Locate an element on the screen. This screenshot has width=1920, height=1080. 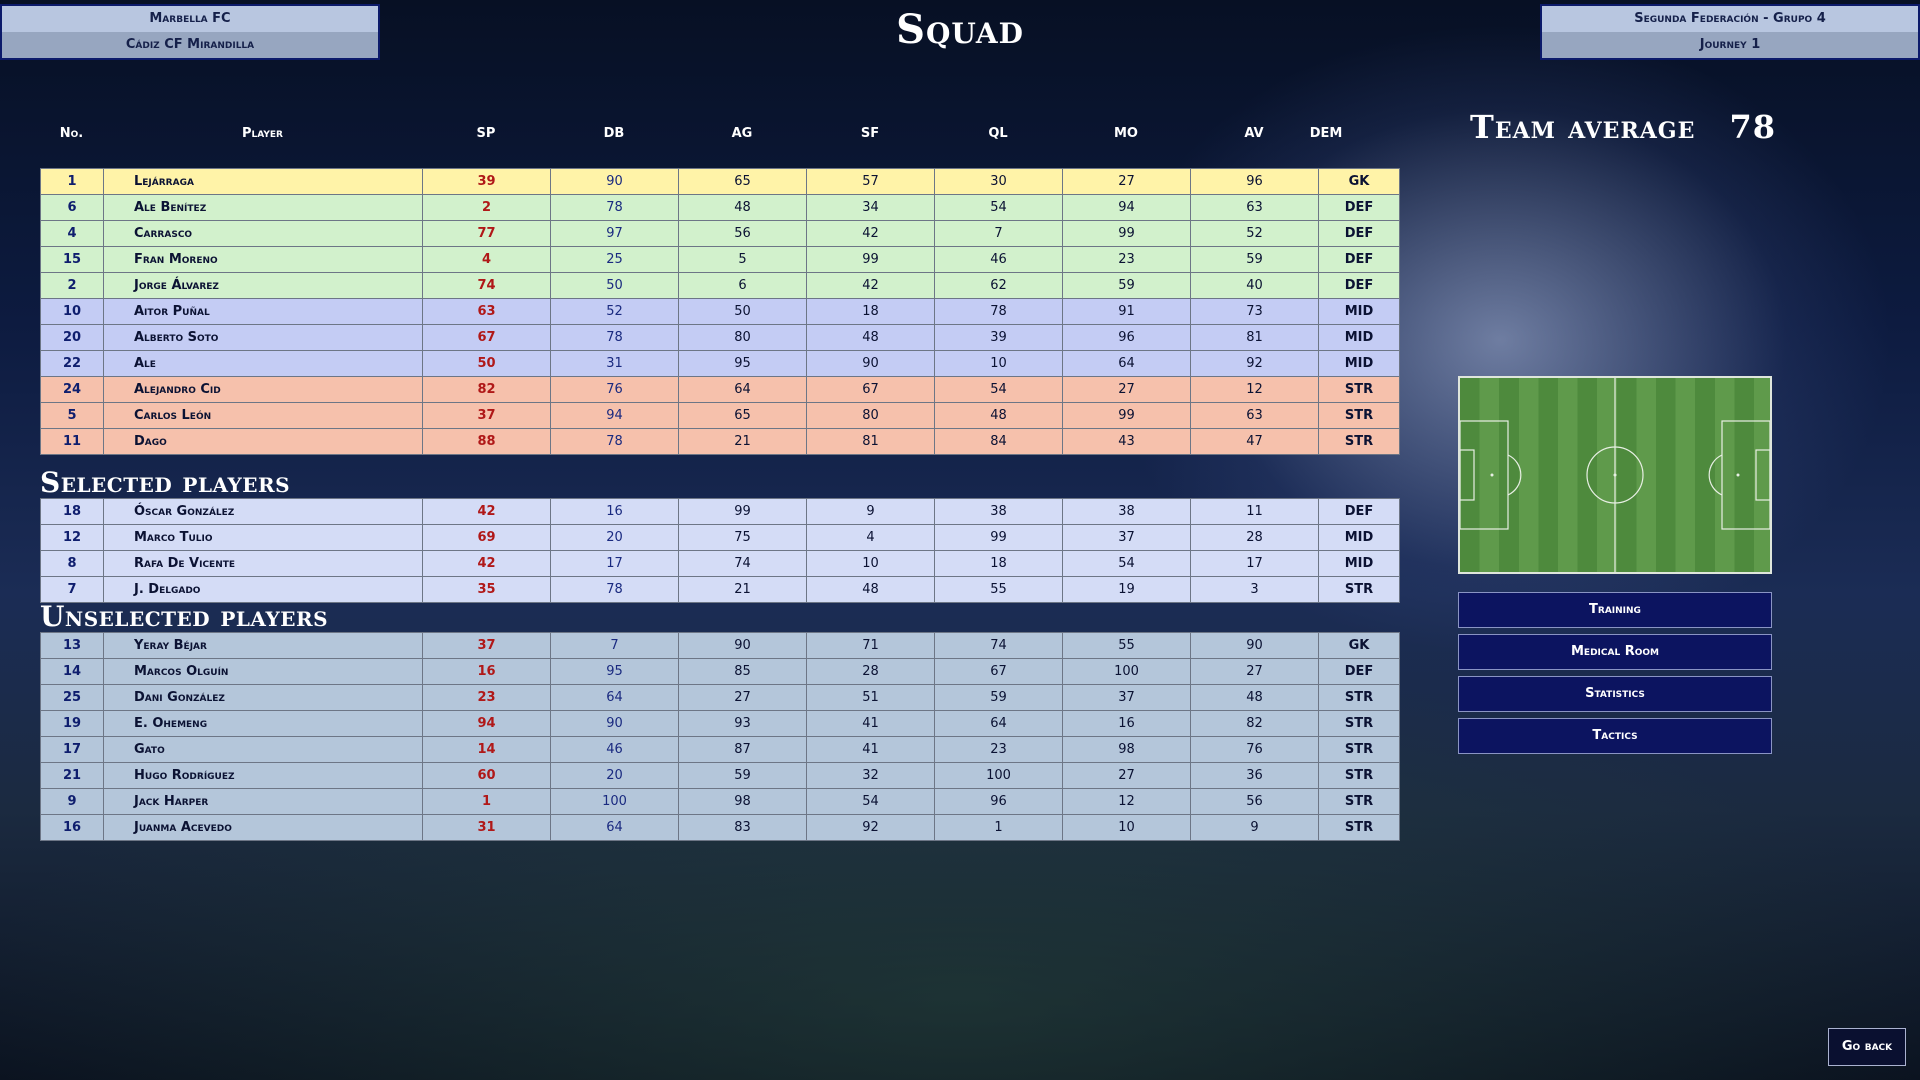
statistics-button: Statistics is located at coordinates (1615, 694).